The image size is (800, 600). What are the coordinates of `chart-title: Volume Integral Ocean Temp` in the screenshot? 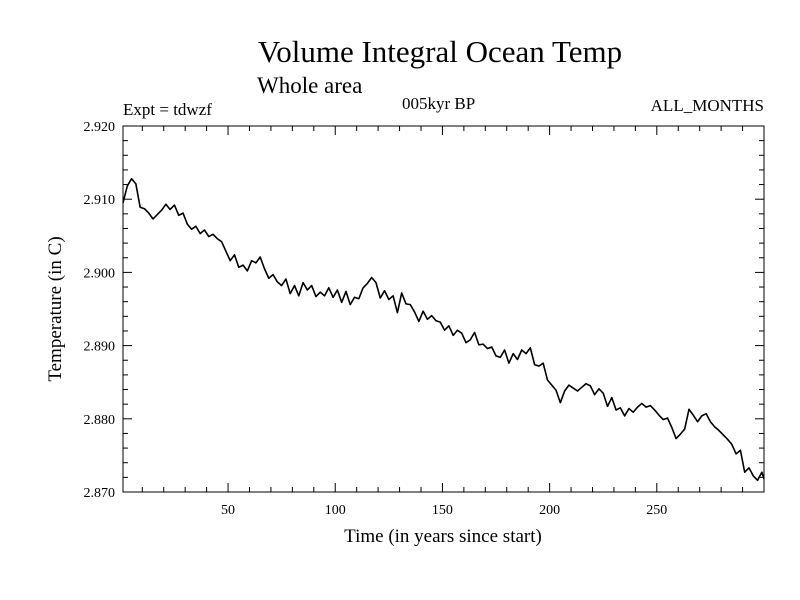 It's located at (440, 51).